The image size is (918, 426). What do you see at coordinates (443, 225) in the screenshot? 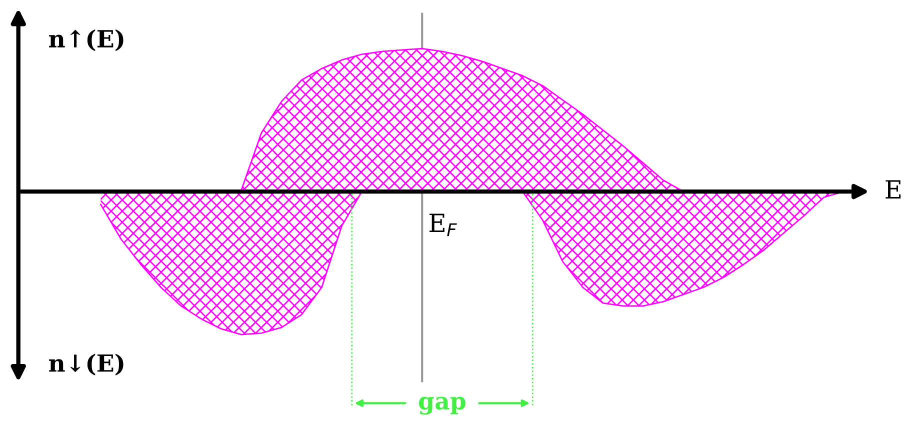
I see `annotation: E$_{F}$` at bounding box center [443, 225].